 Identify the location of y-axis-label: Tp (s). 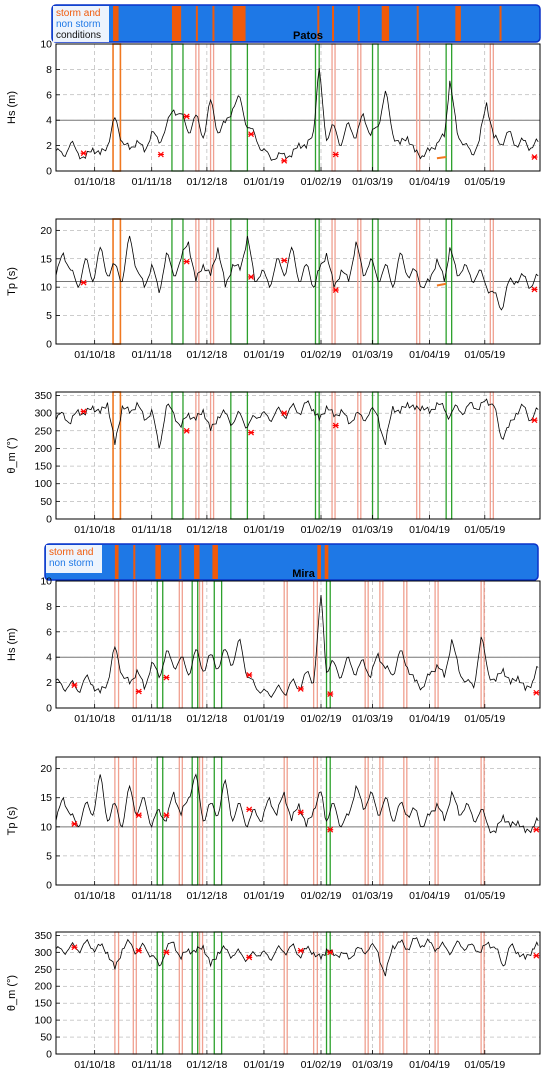
(12, 821).